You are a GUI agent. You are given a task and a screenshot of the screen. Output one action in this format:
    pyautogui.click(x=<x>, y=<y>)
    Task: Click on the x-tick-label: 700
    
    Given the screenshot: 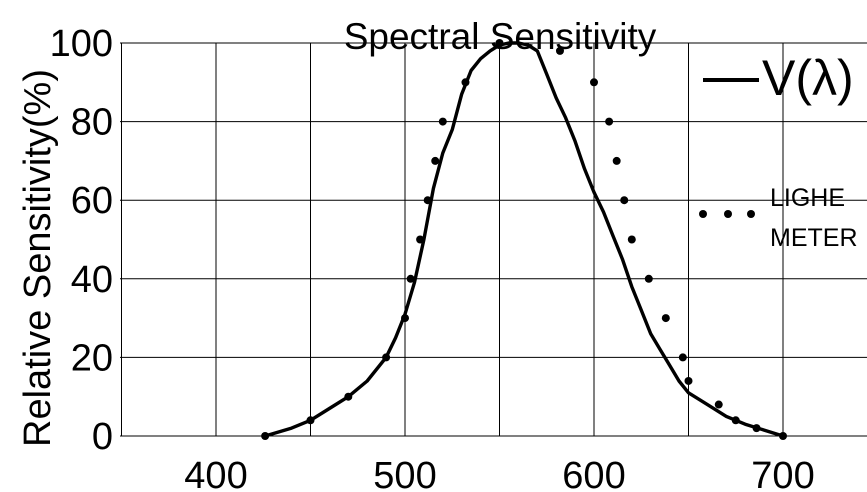 What is the action you would take?
    pyautogui.click(x=782, y=473)
    